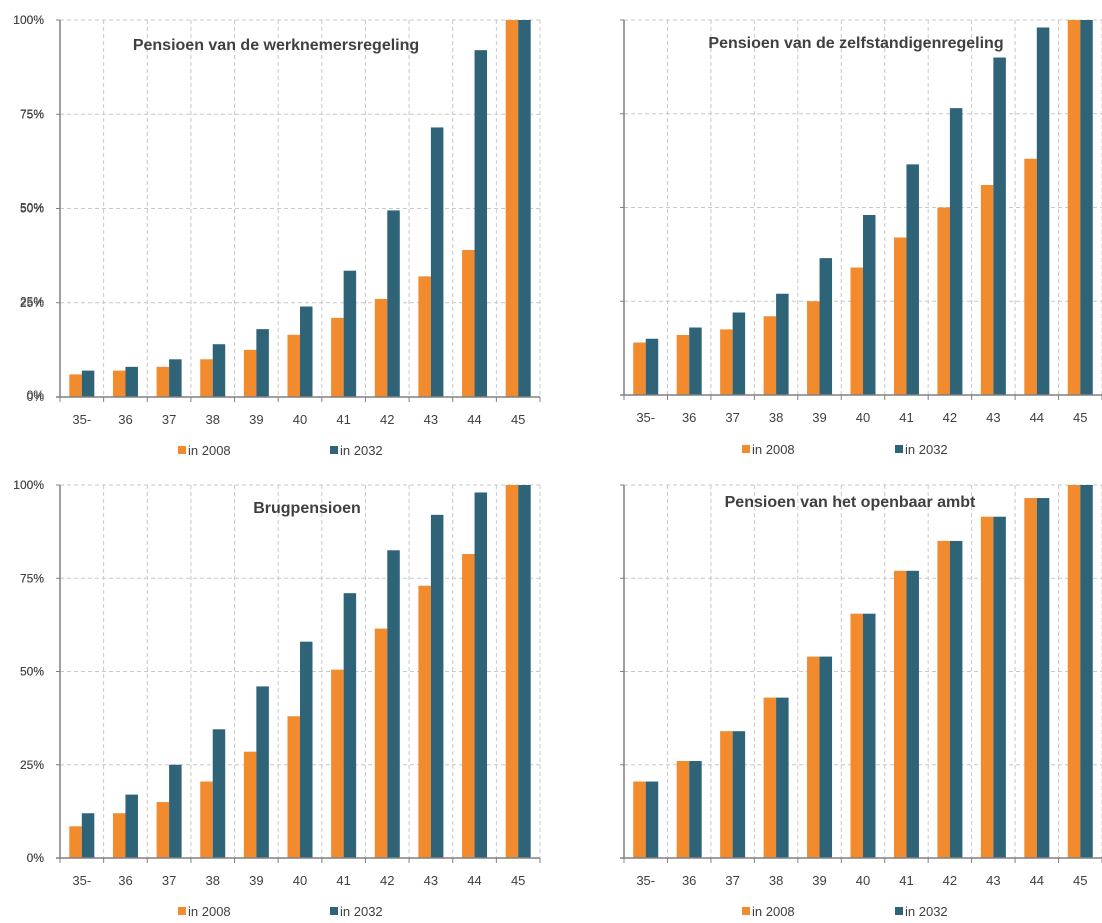  What do you see at coordinates (256, 419) in the screenshot?
I see `x-tick-label: 39` at bounding box center [256, 419].